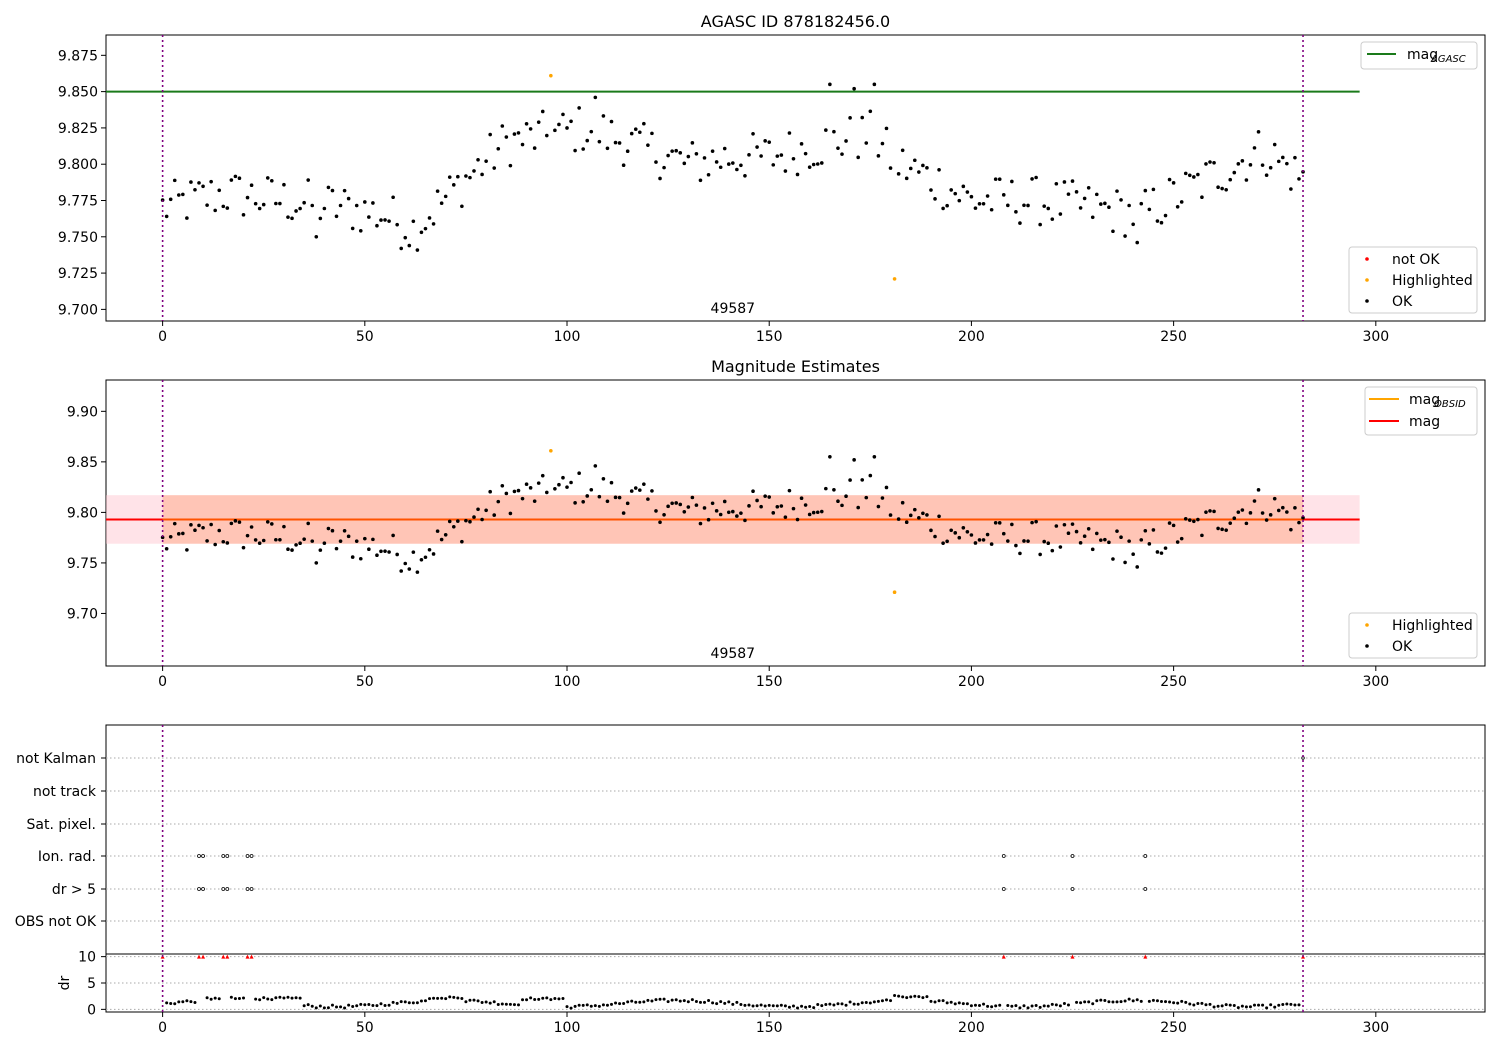  What do you see at coordinates (162, 337) in the screenshot?
I see `x-tick-label: 0` at bounding box center [162, 337].